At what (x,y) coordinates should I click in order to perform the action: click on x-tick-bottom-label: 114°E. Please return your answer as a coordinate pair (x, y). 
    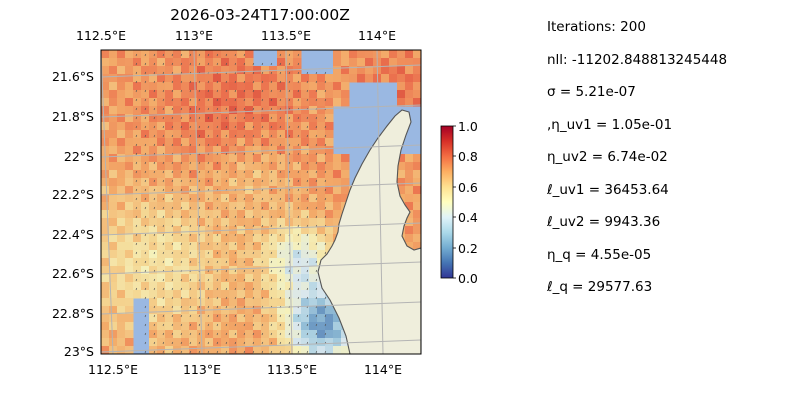
    Looking at the image, I should click on (383, 369).